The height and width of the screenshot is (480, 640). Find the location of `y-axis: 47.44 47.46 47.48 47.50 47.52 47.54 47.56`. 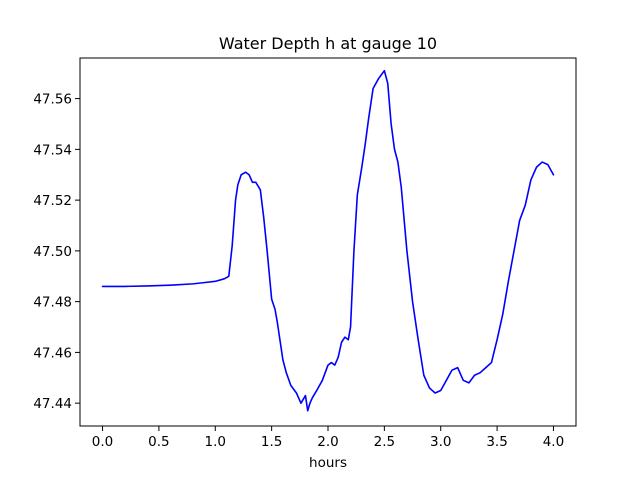

y-axis: 47.44 47.46 47.48 47.50 47.52 47.54 47.56 is located at coordinates (56, 252).